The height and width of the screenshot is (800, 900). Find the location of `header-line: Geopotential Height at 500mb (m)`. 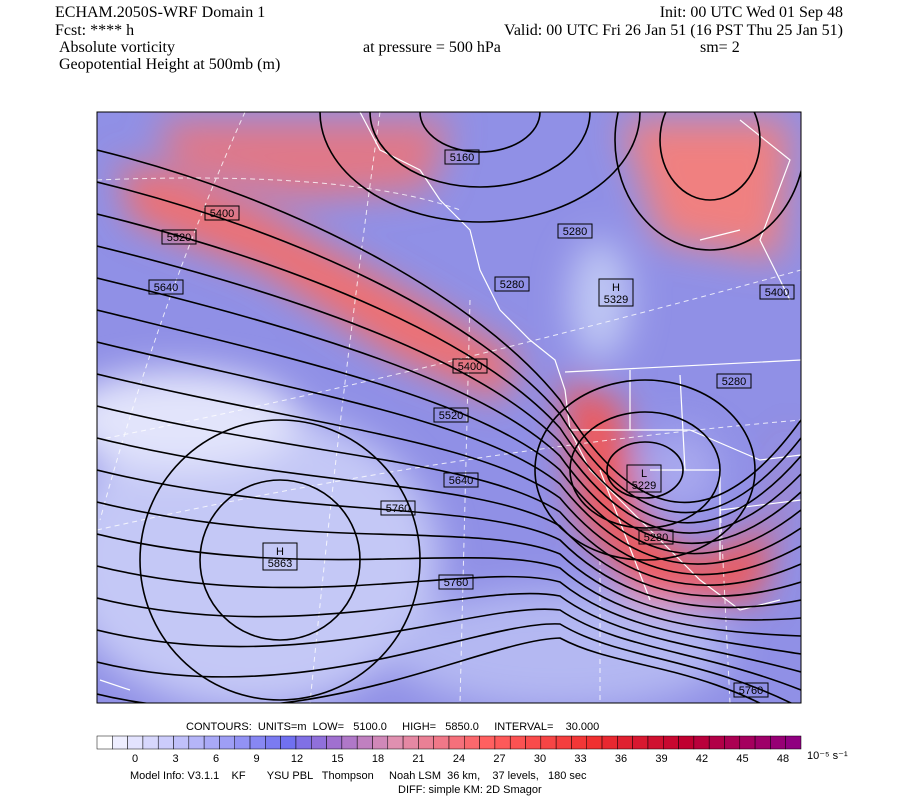

header-line: Geopotential Height at 500mb (m) is located at coordinates (169, 64).